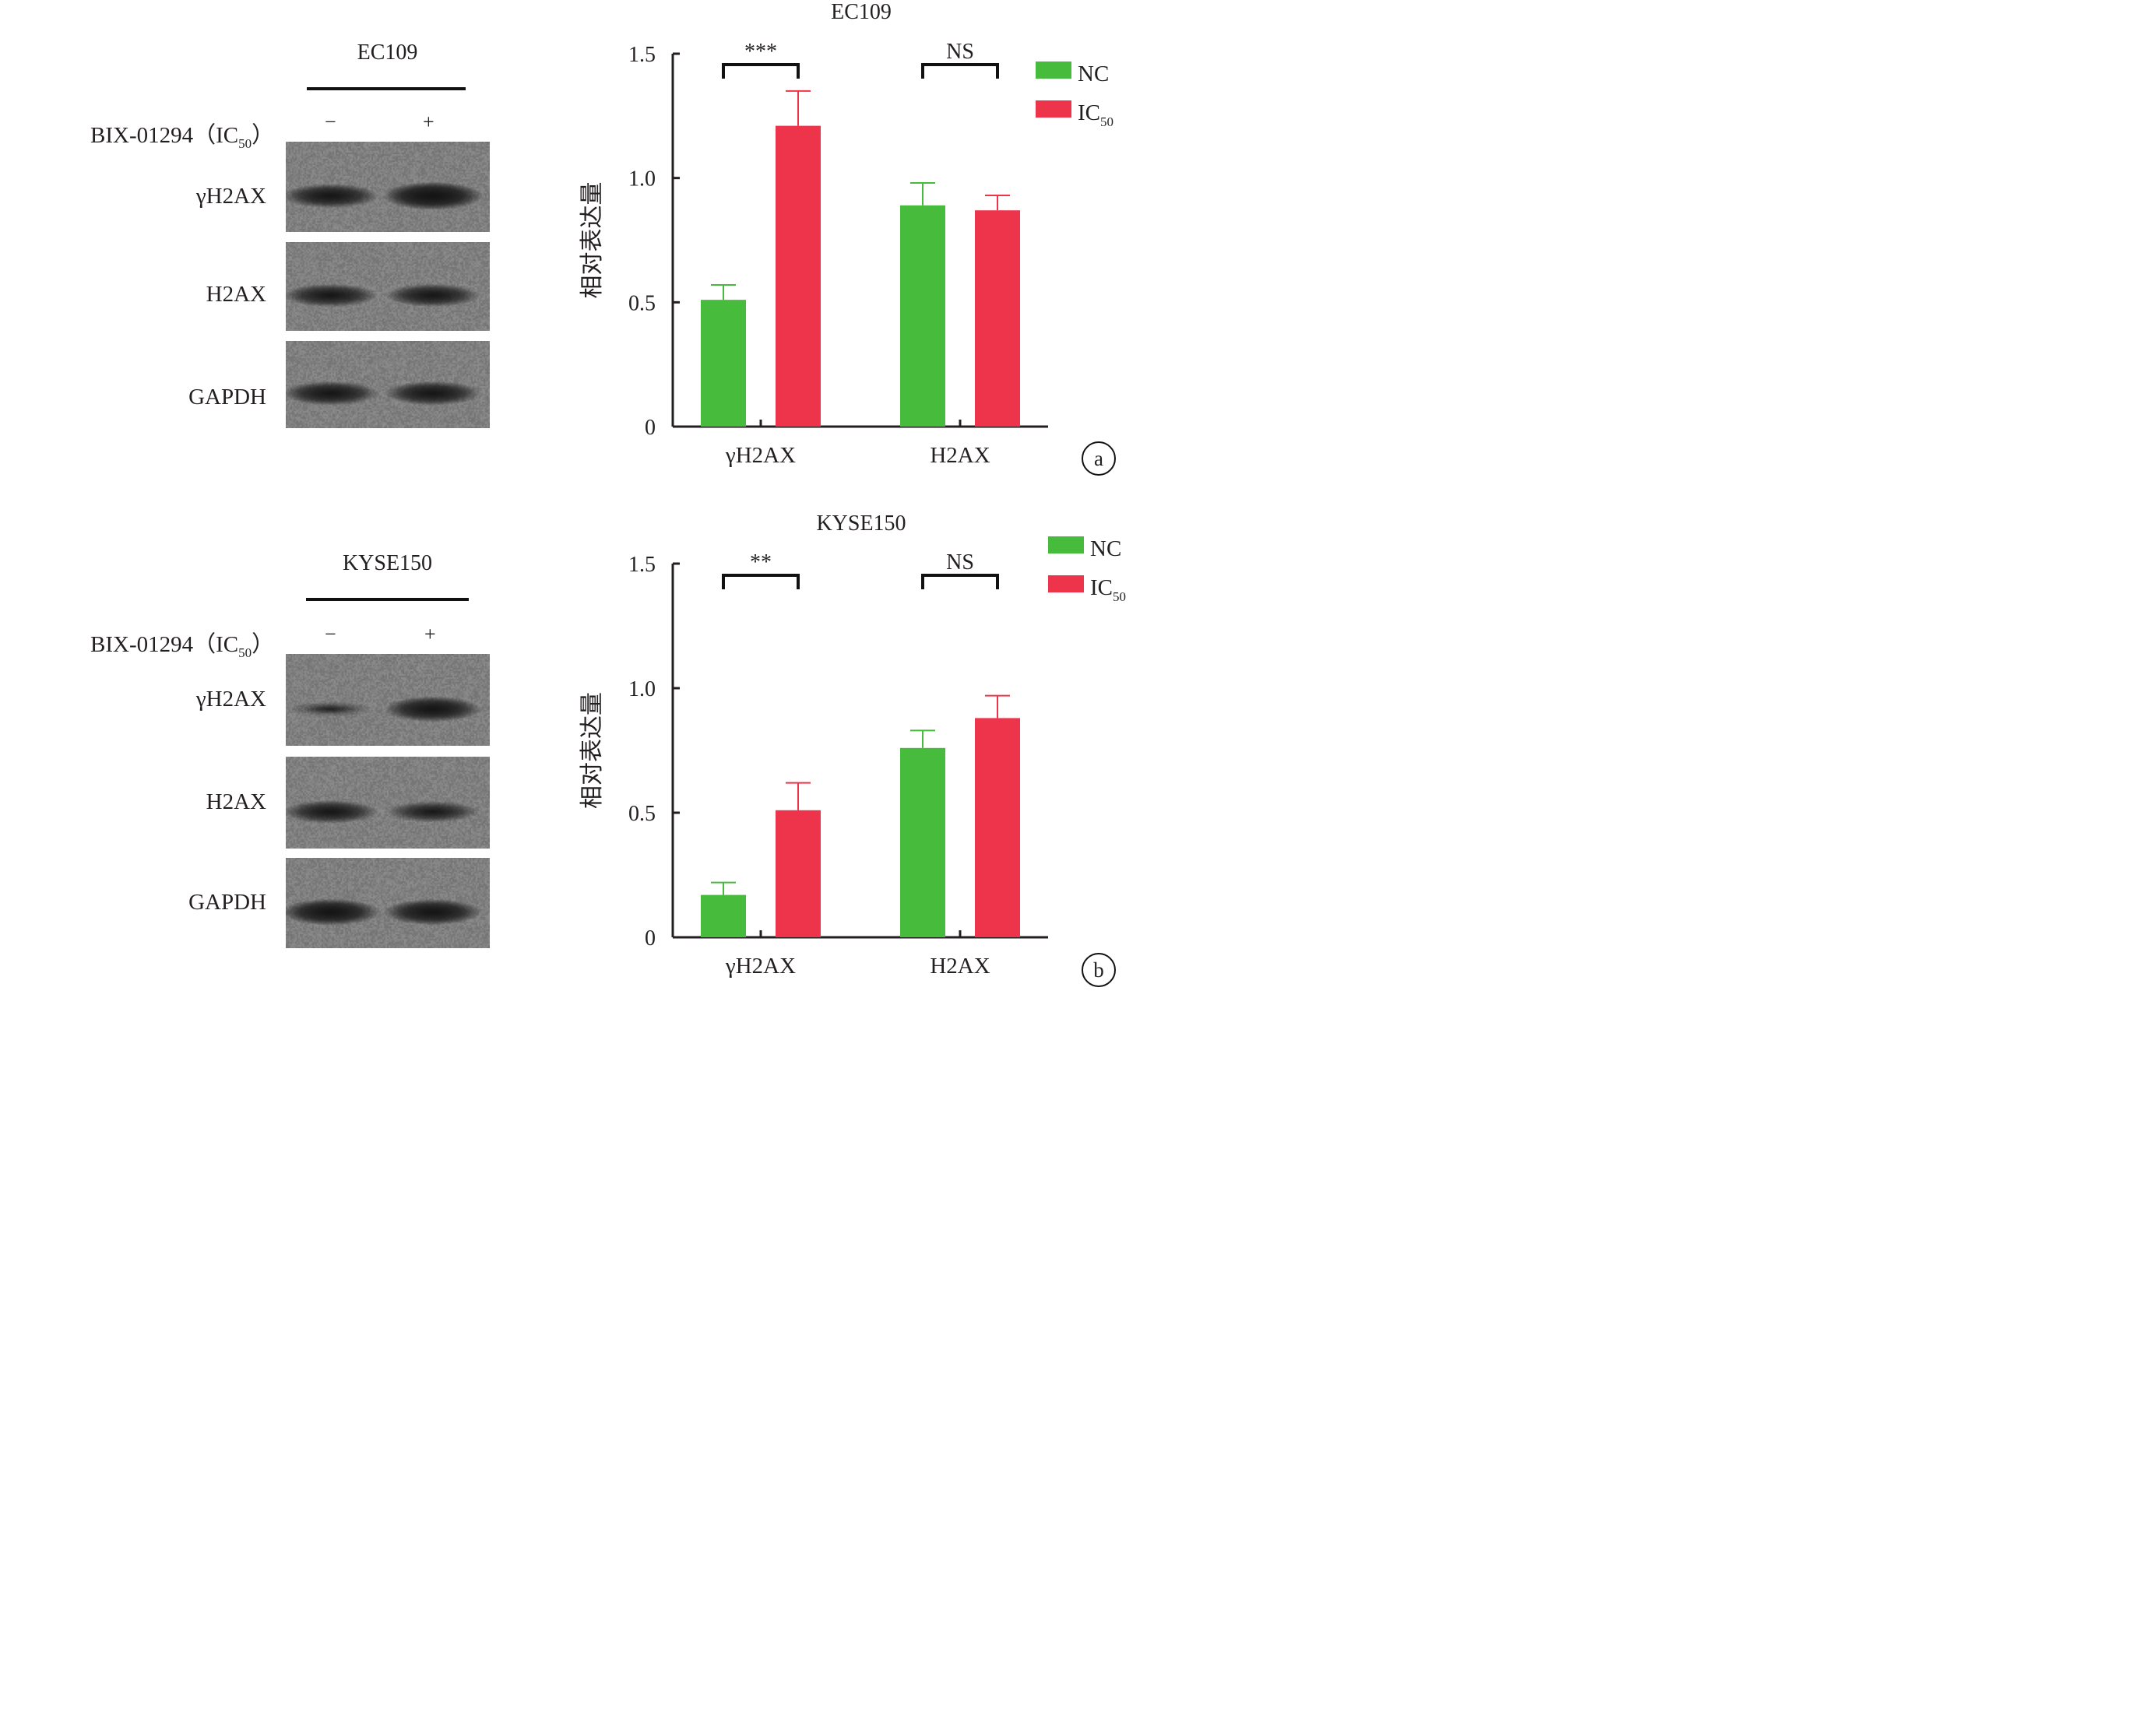 The height and width of the screenshot is (1736, 2146). I want to click on significance-label: ***, so click(760, 52).